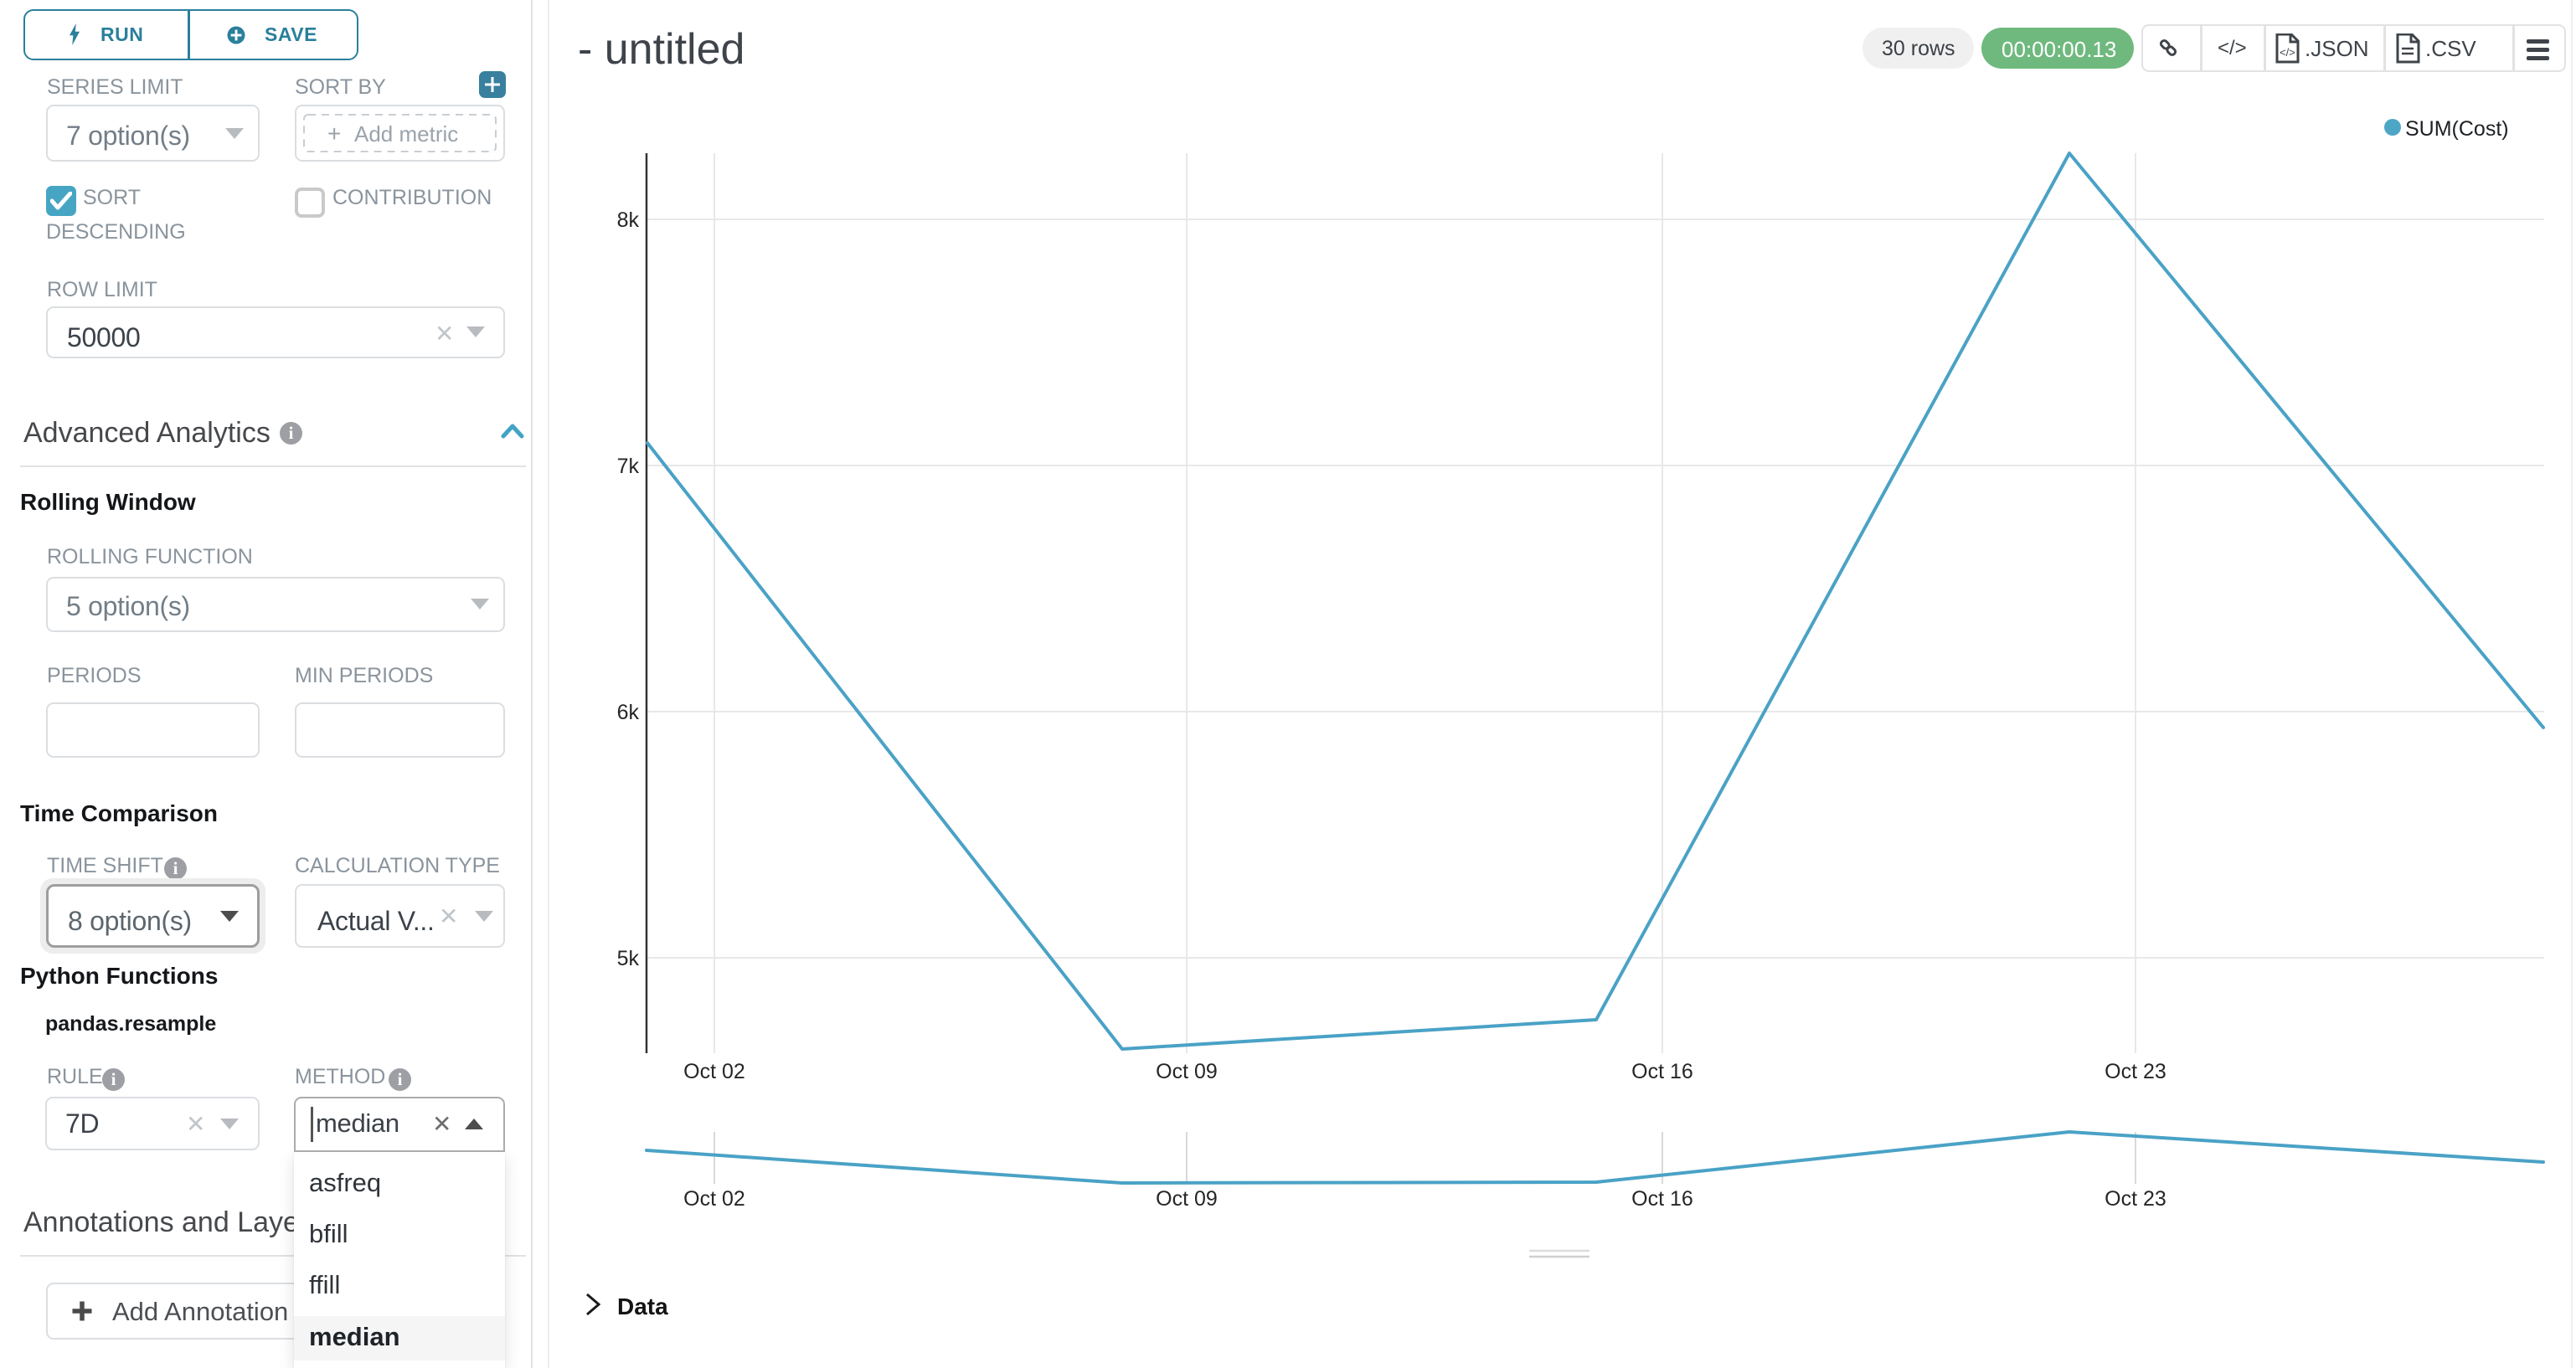 The width and height of the screenshot is (2576, 1368). I want to click on svg-text: SUM(Cost), so click(2457, 129).